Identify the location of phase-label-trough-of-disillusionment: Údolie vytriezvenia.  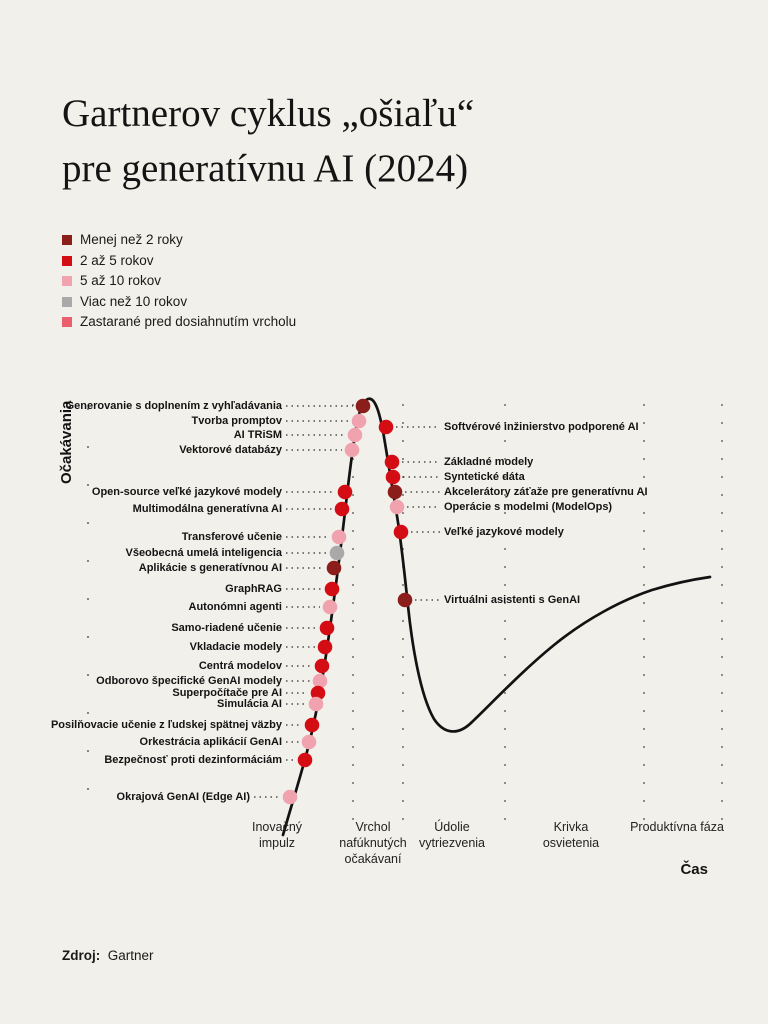
(452, 835).